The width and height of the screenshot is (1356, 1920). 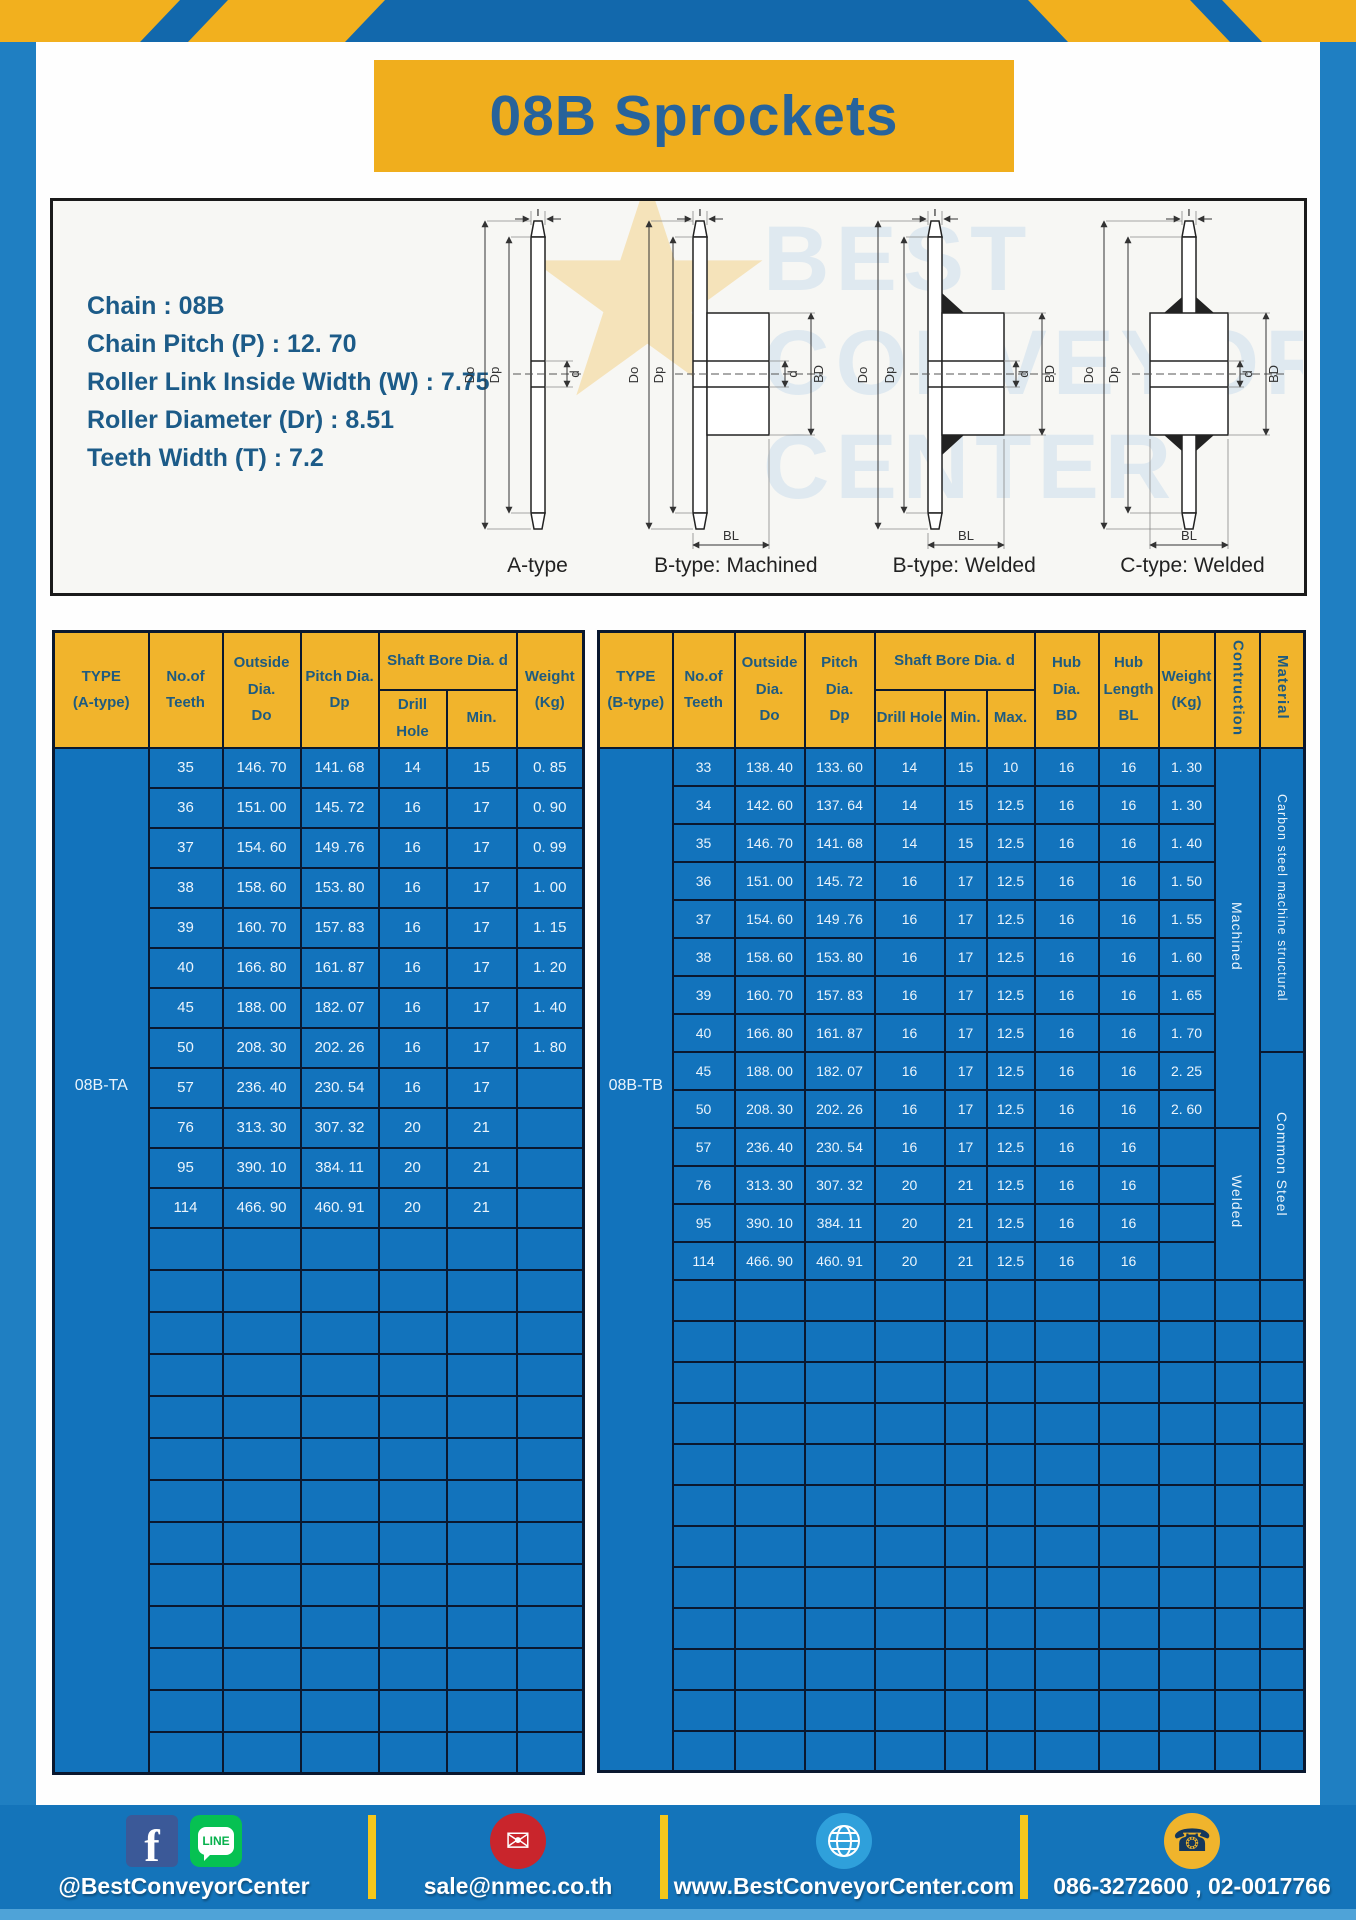 What do you see at coordinates (288, 382) in the screenshot?
I see `spec-line: Roller Link Inside Width (W) : 7.75` at bounding box center [288, 382].